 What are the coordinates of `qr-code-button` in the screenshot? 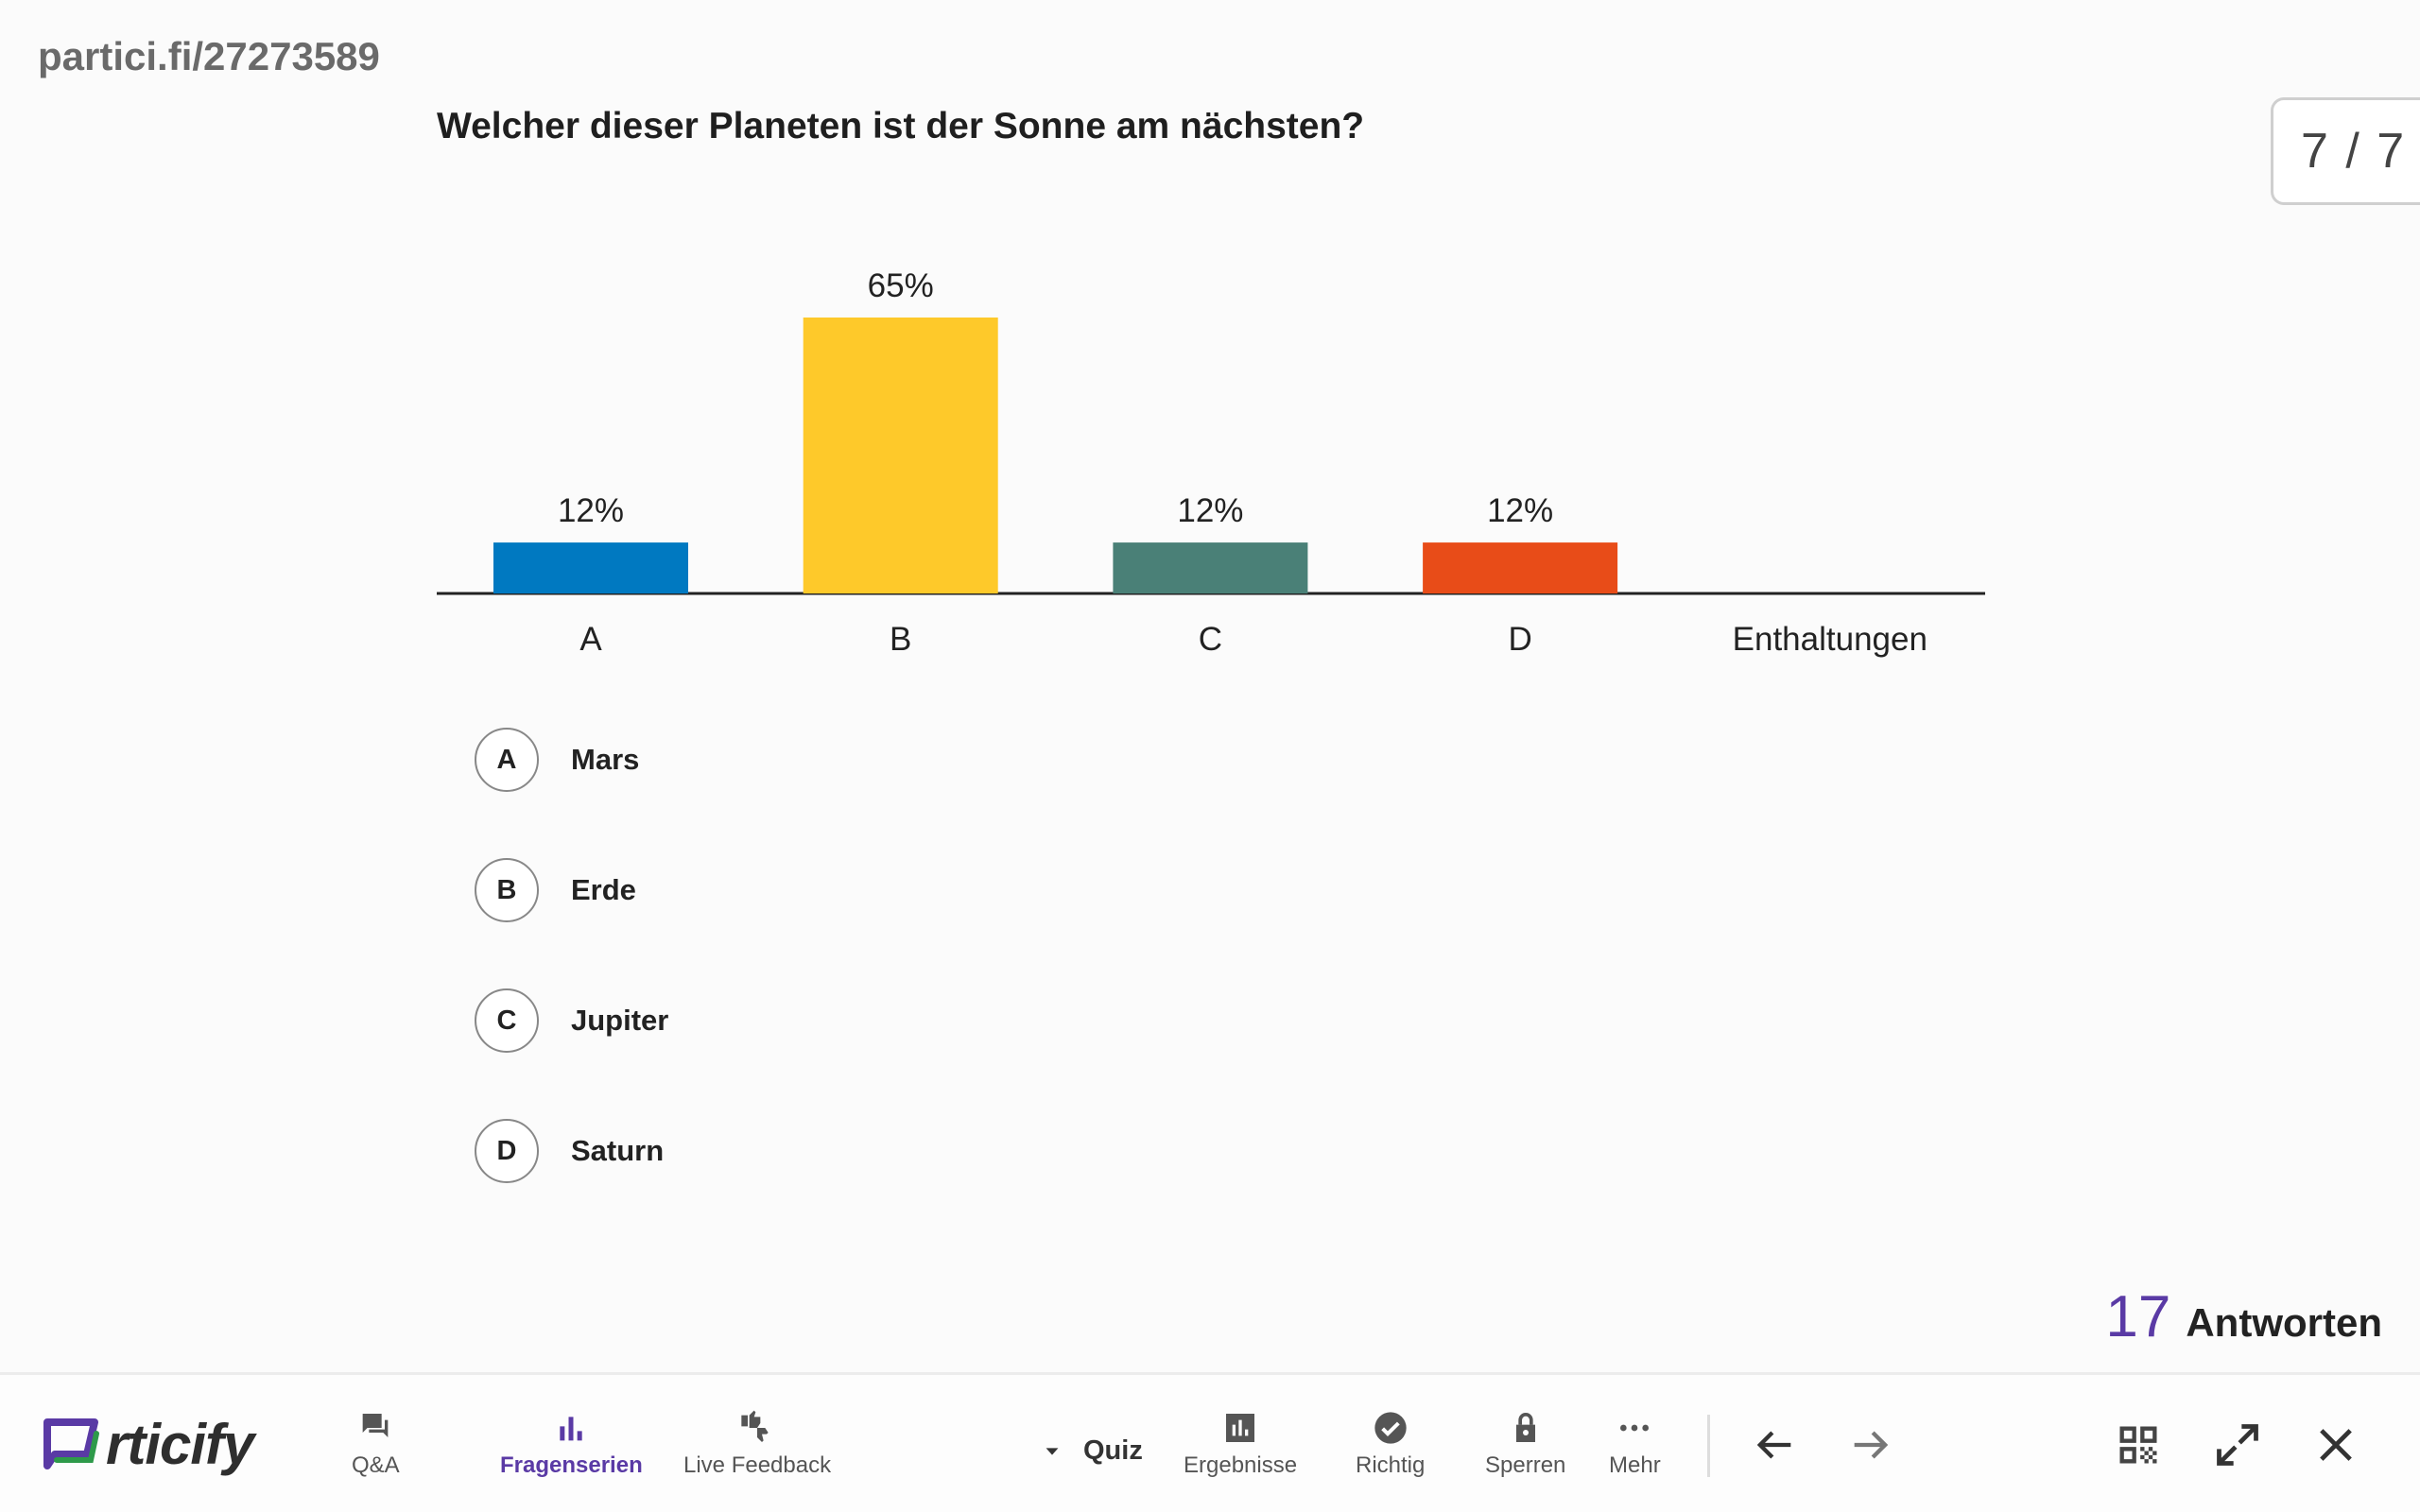 It's located at (2138, 1444).